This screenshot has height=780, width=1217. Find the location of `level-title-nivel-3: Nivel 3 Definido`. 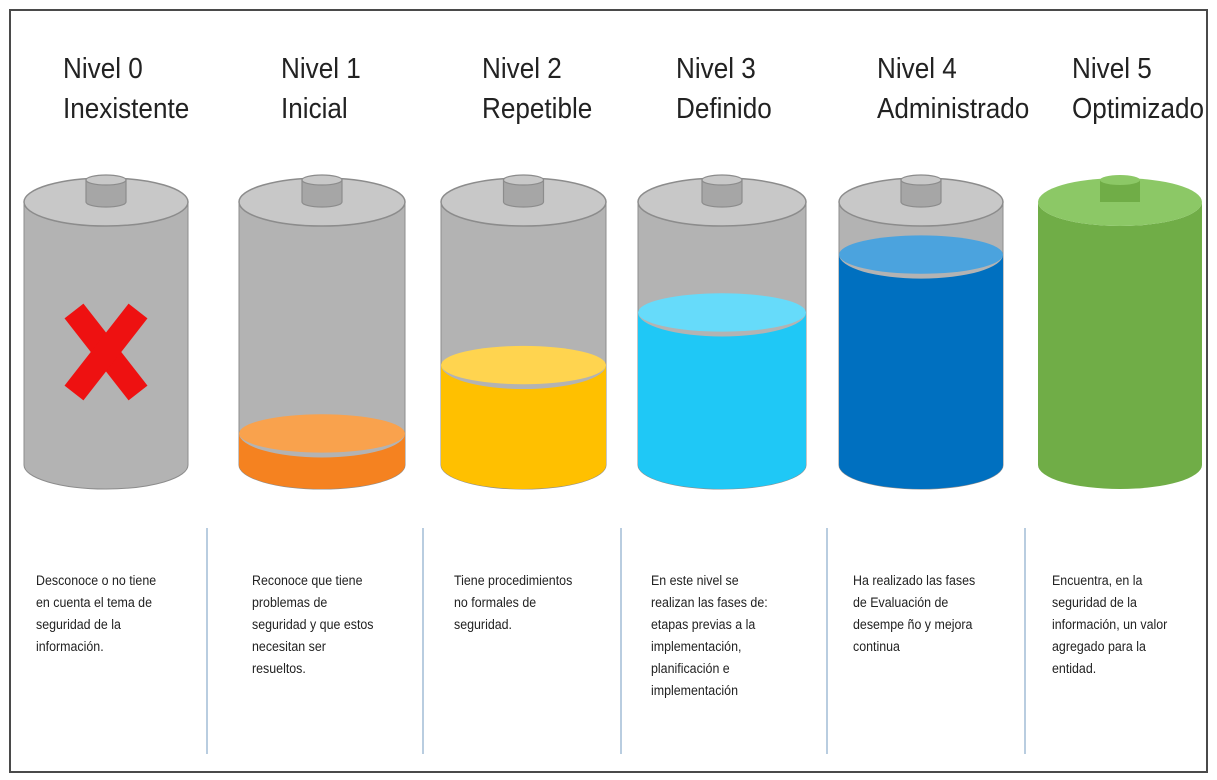

level-title-nivel-3: Nivel 3 Definido is located at coordinates (724, 89).